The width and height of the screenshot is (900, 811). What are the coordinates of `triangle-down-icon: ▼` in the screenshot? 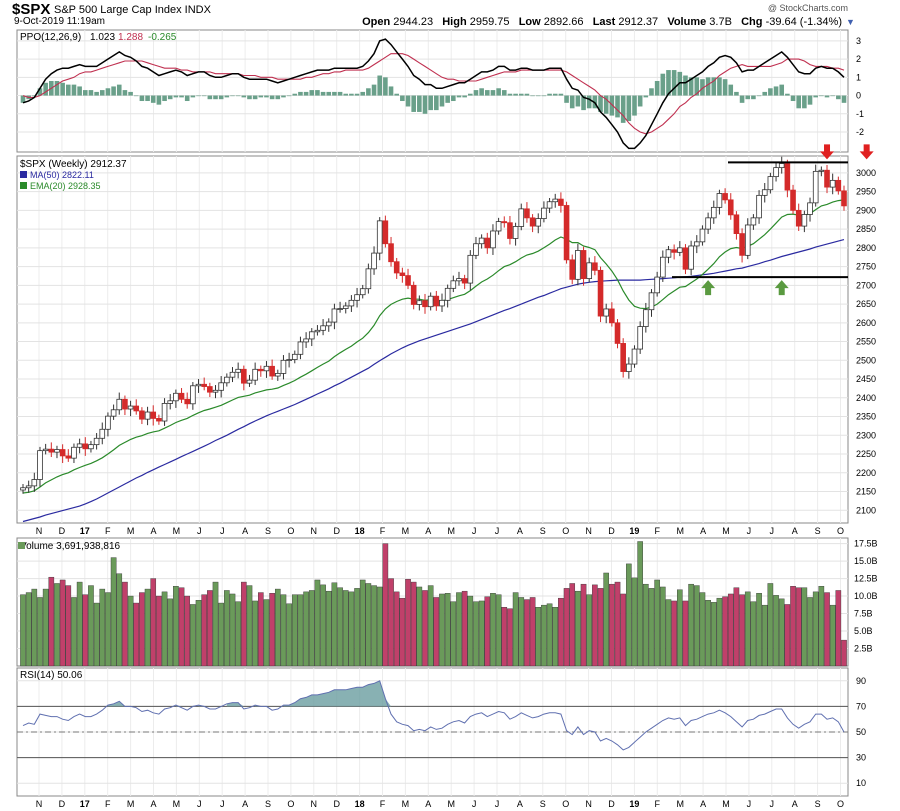 It's located at (850, 22).